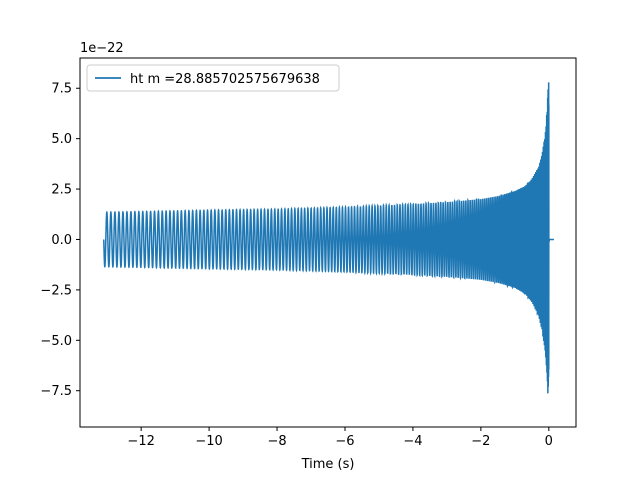 The width and height of the screenshot is (640, 480). What do you see at coordinates (328, 464) in the screenshot?
I see `x-axis-label: Time (s)` at bounding box center [328, 464].